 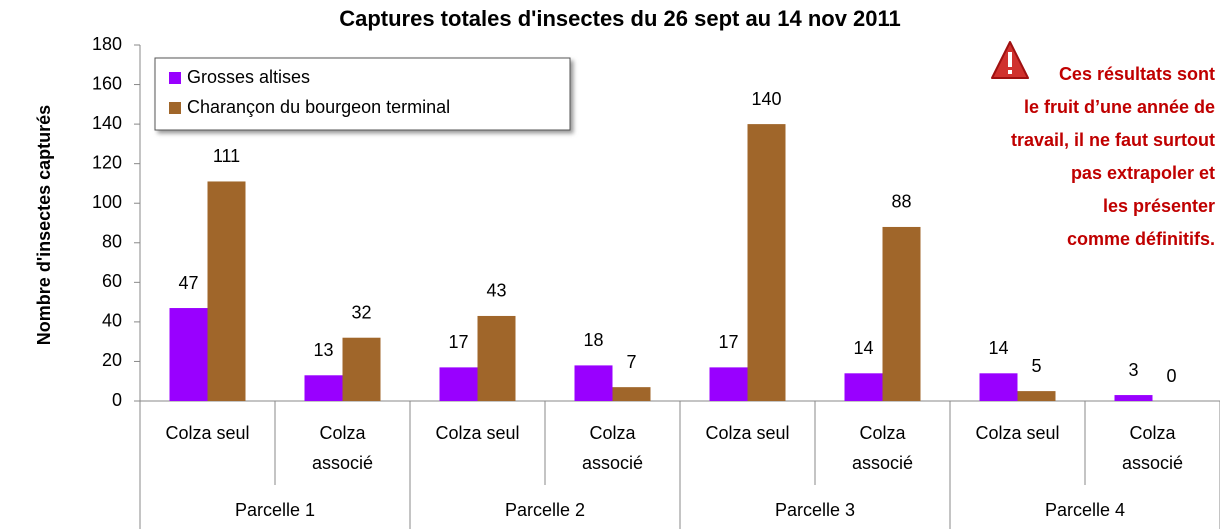 I want to click on value-label: 111, so click(x=226, y=156).